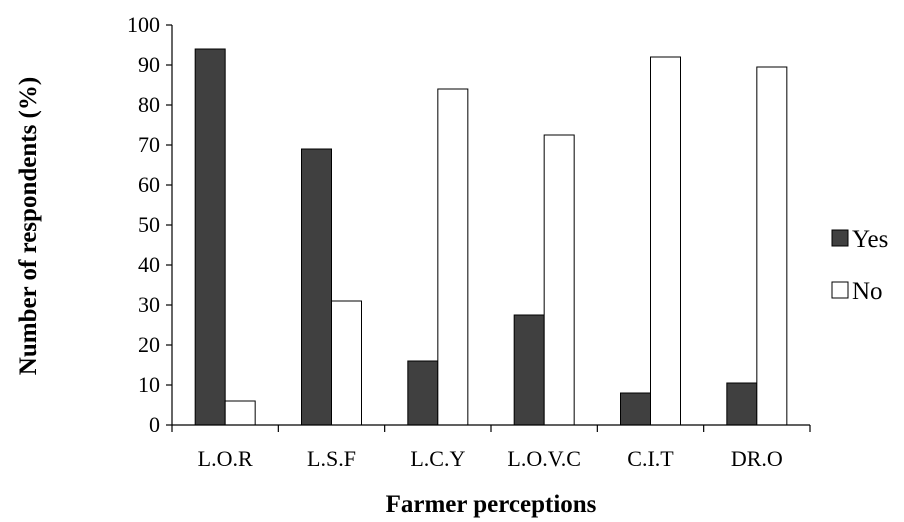 The width and height of the screenshot is (904, 522). I want to click on y-tick-label: 20, so click(149, 344).